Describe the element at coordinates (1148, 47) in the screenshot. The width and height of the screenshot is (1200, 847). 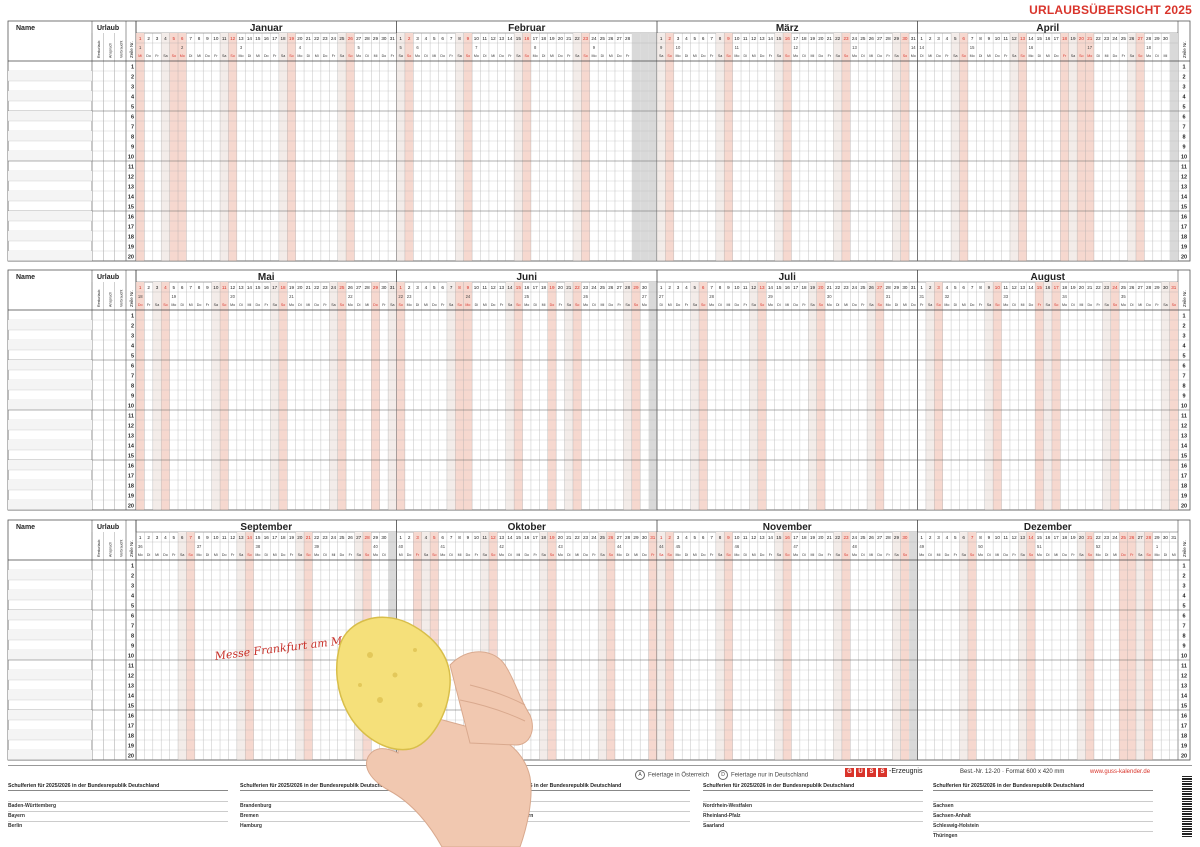
I see `week-number: 18` at that location.